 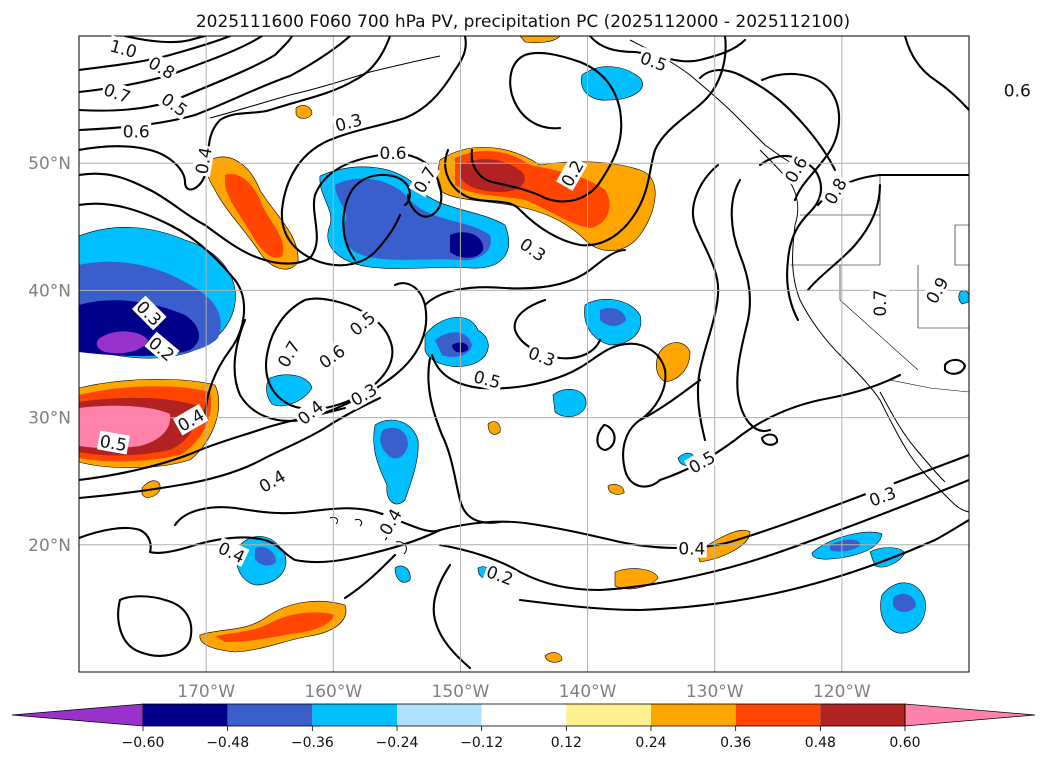 What do you see at coordinates (49, 355) in the screenshot?
I see `lat-tick-labels: 20°N 30°N 40°N 50°N` at bounding box center [49, 355].